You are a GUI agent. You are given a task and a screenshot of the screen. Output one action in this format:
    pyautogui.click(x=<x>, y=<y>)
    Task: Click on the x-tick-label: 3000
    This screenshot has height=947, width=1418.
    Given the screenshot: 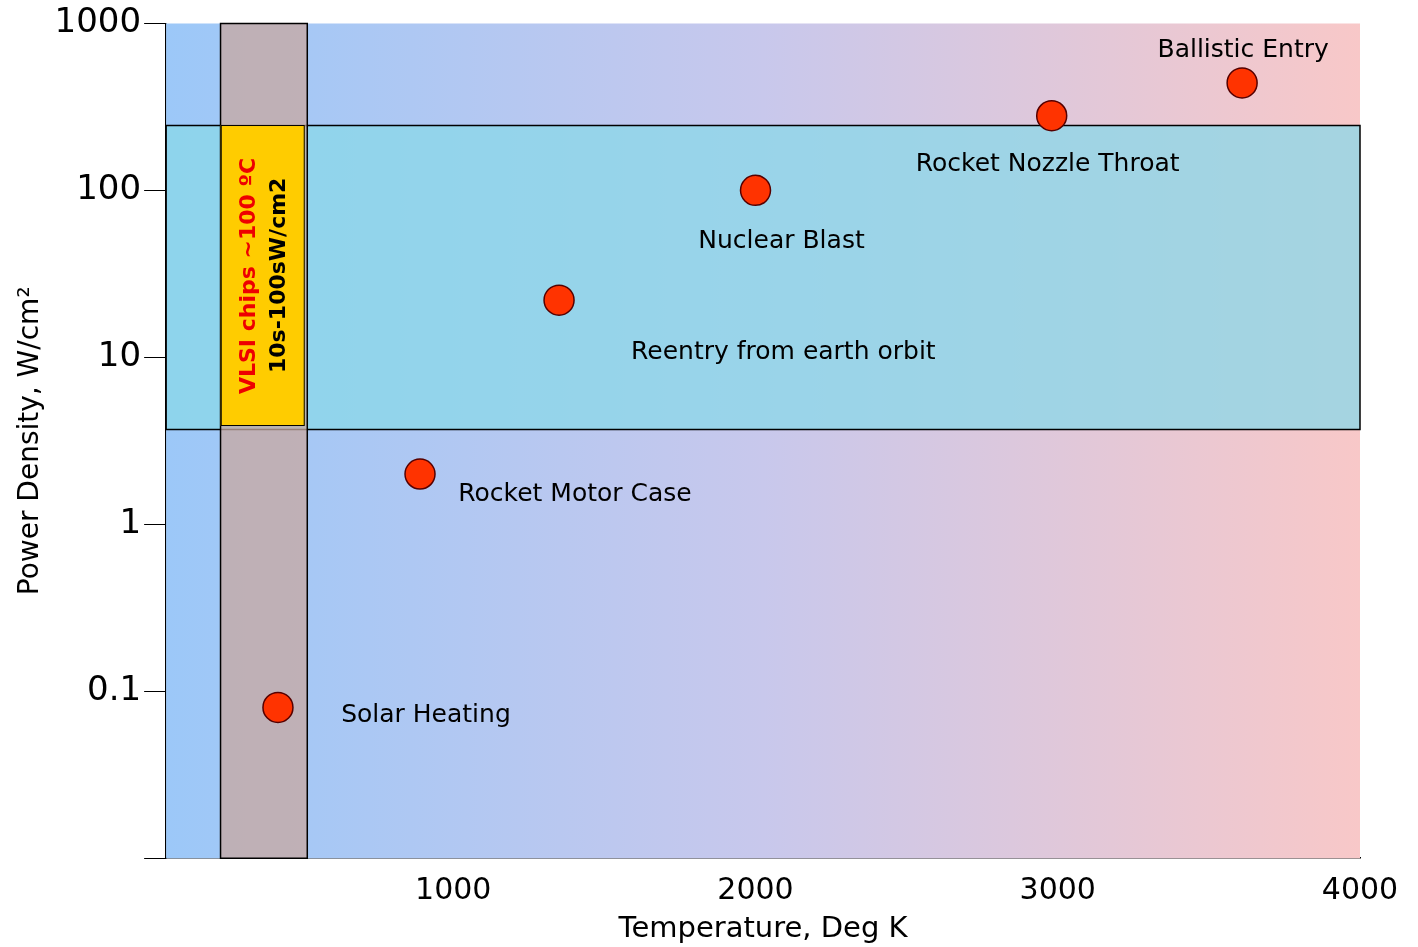 What is the action you would take?
    pyautogui.click(x=1057, y=888)
    